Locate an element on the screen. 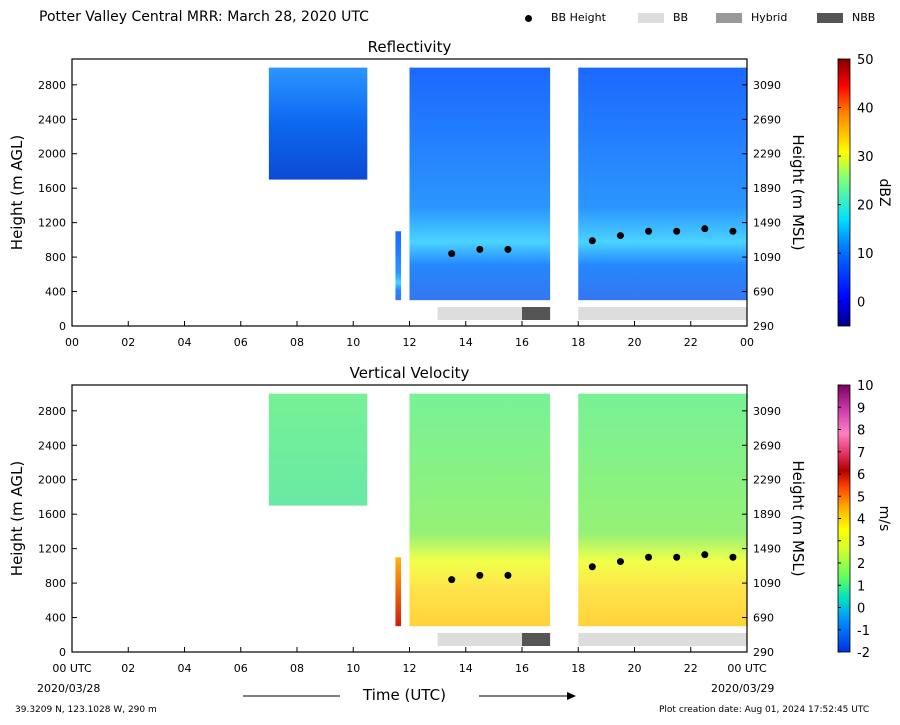 This screenshot has height=725, width=900. x-tick-label: 08 is located at coordinates (297, 342).